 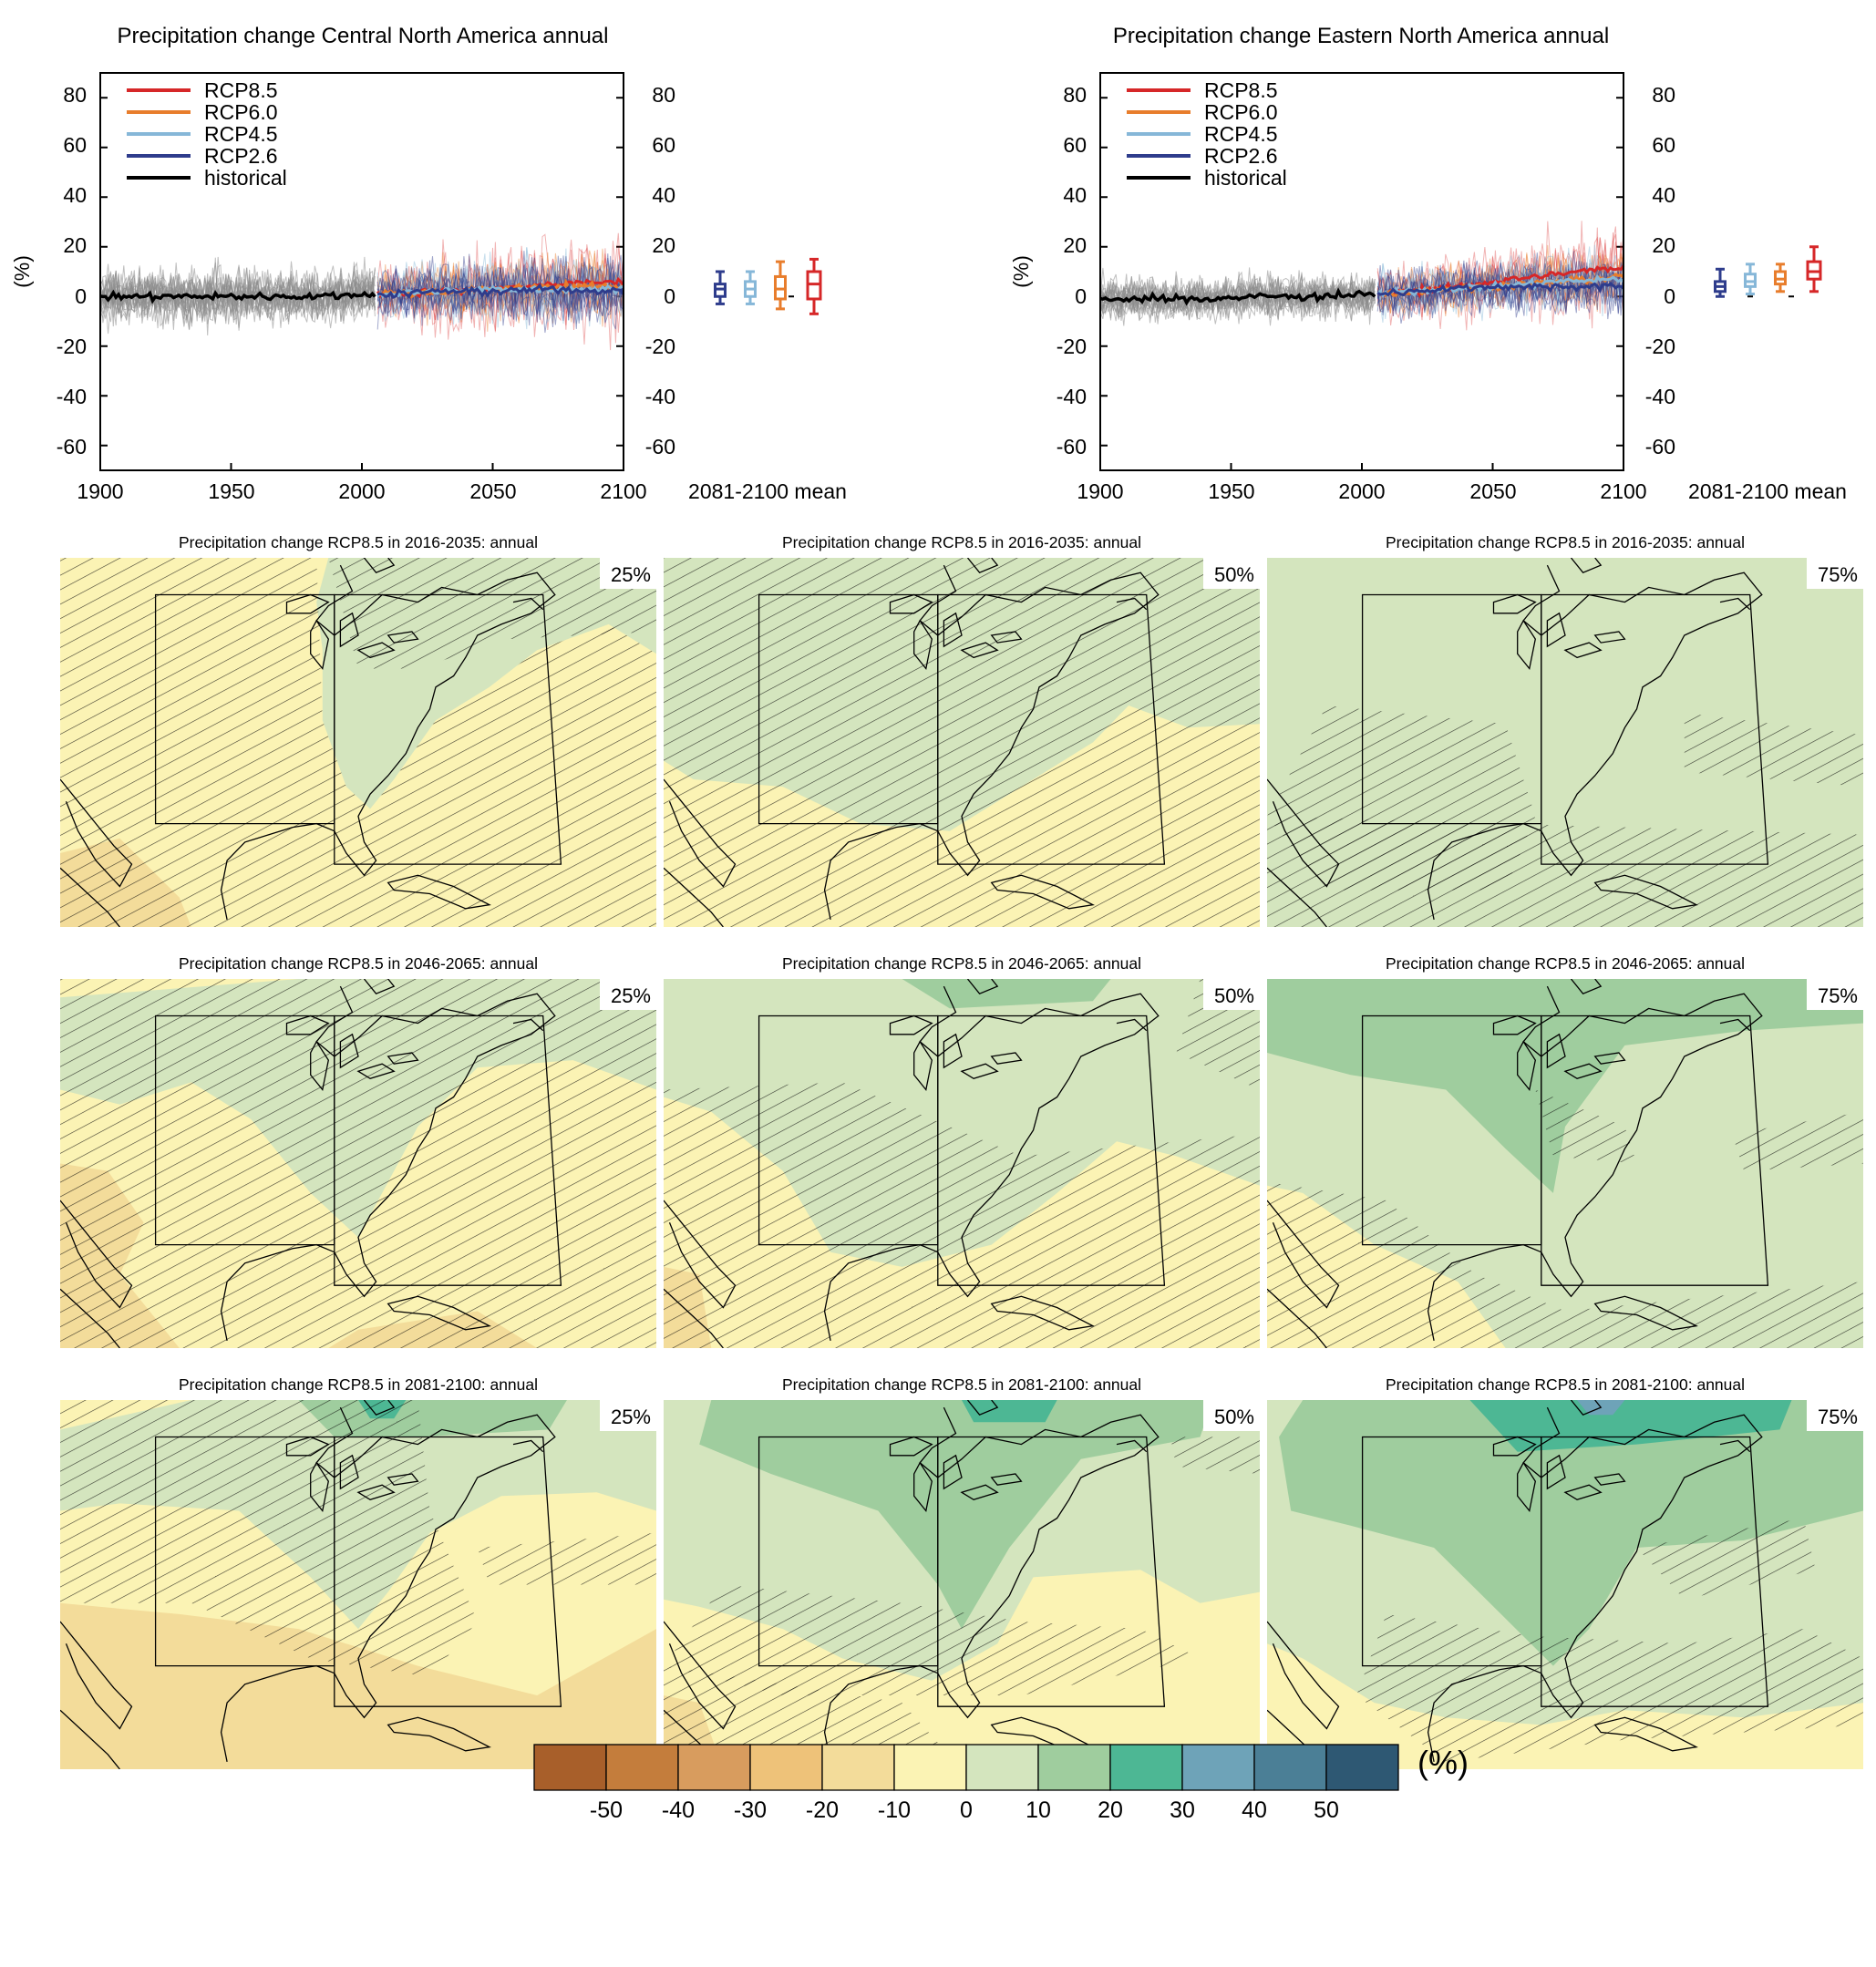 I want to click on coastline-cuba, so click(x=439, y=1734).